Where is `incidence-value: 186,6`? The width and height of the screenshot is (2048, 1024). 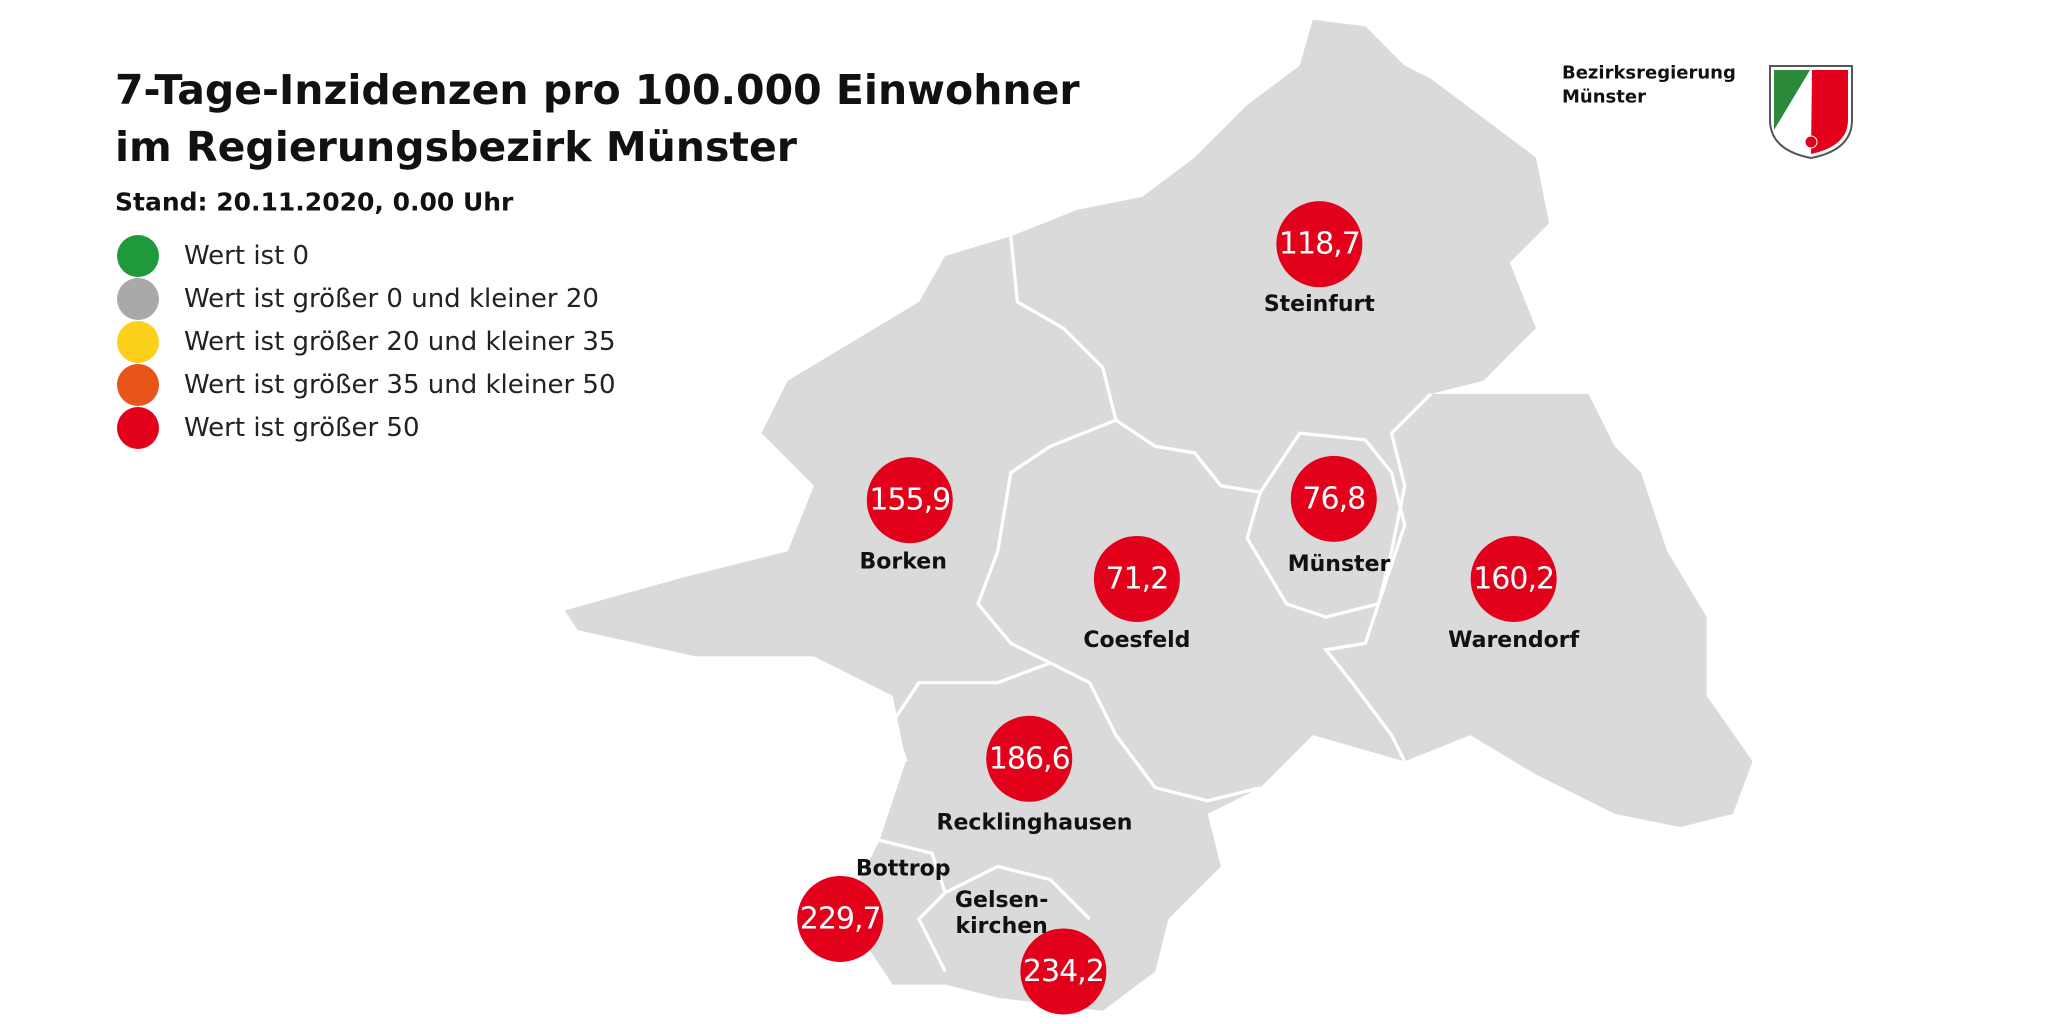
incidence-value: 186,6 is located at coordinates (1029, 758).